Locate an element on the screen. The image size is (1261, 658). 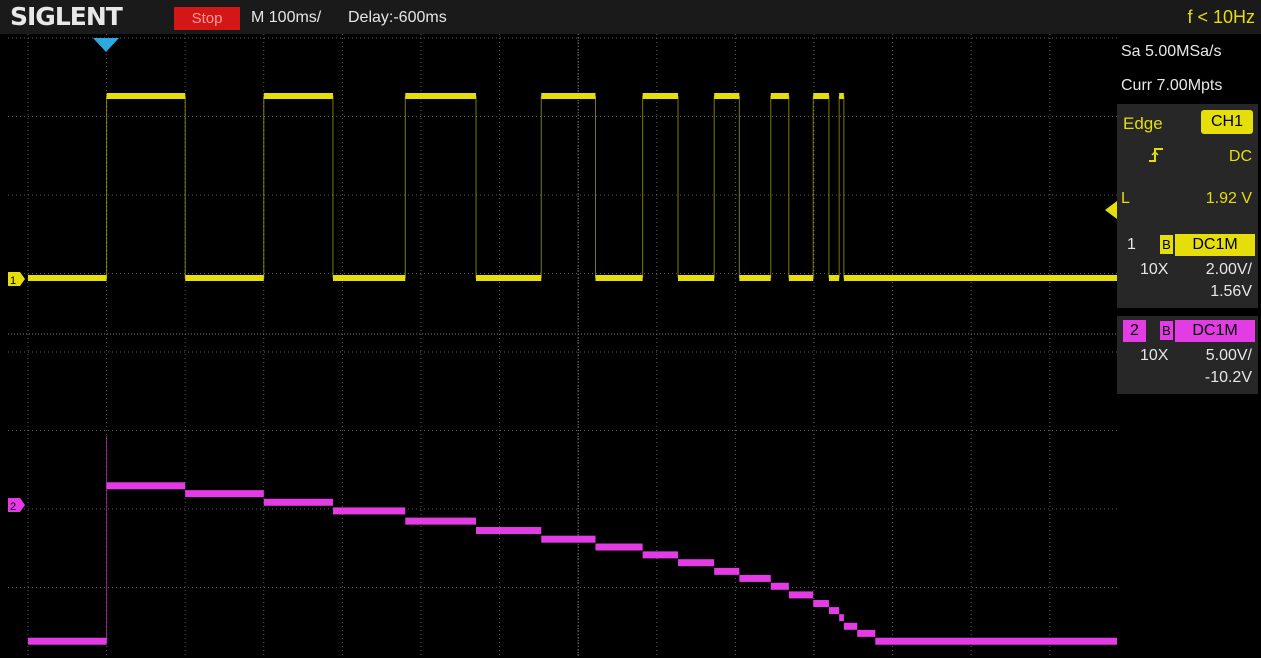
memory-depth: Curr 7.00Mpts is located at coordinates (1172, 85).